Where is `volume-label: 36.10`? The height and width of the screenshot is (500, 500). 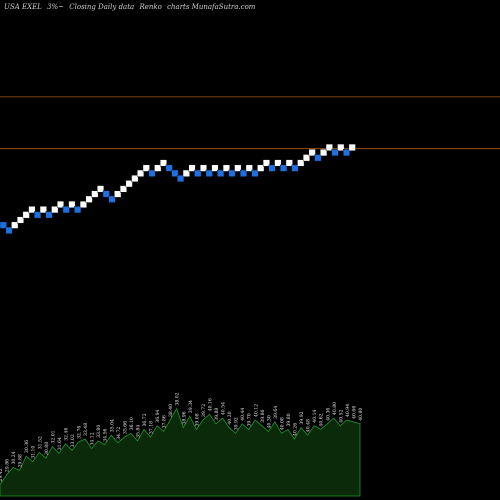
volume-label: 36.10 is located at coordinates (132, 423).